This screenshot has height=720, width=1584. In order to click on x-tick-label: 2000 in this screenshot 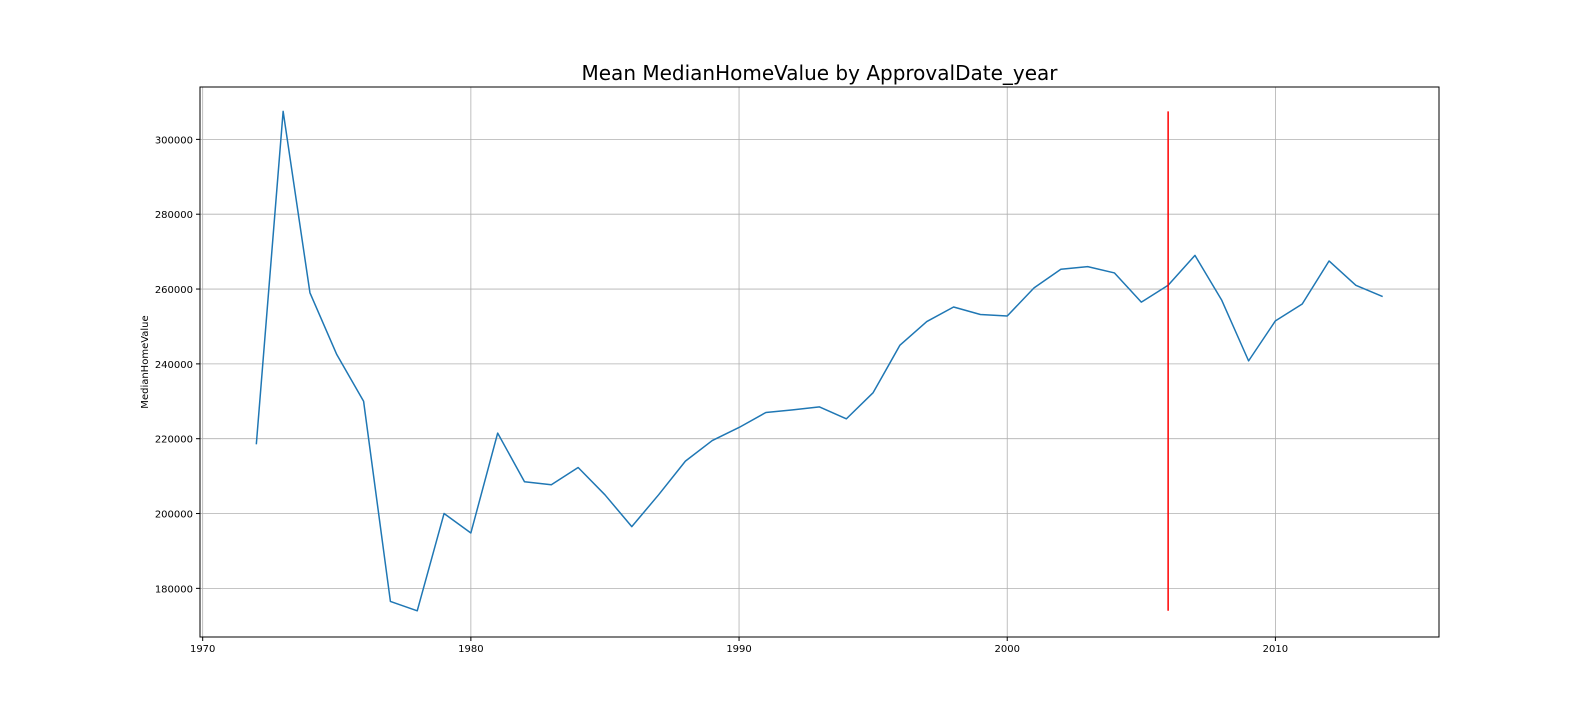, I will do `click(1007, 649)`.